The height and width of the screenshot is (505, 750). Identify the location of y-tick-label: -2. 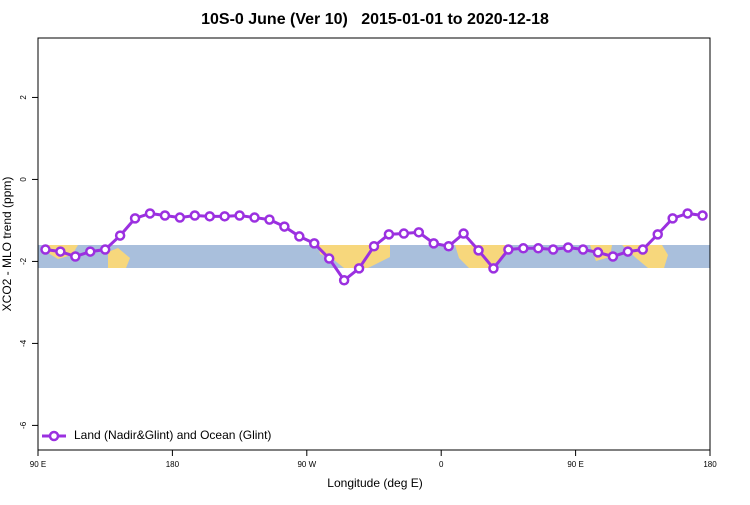
(23, 261).